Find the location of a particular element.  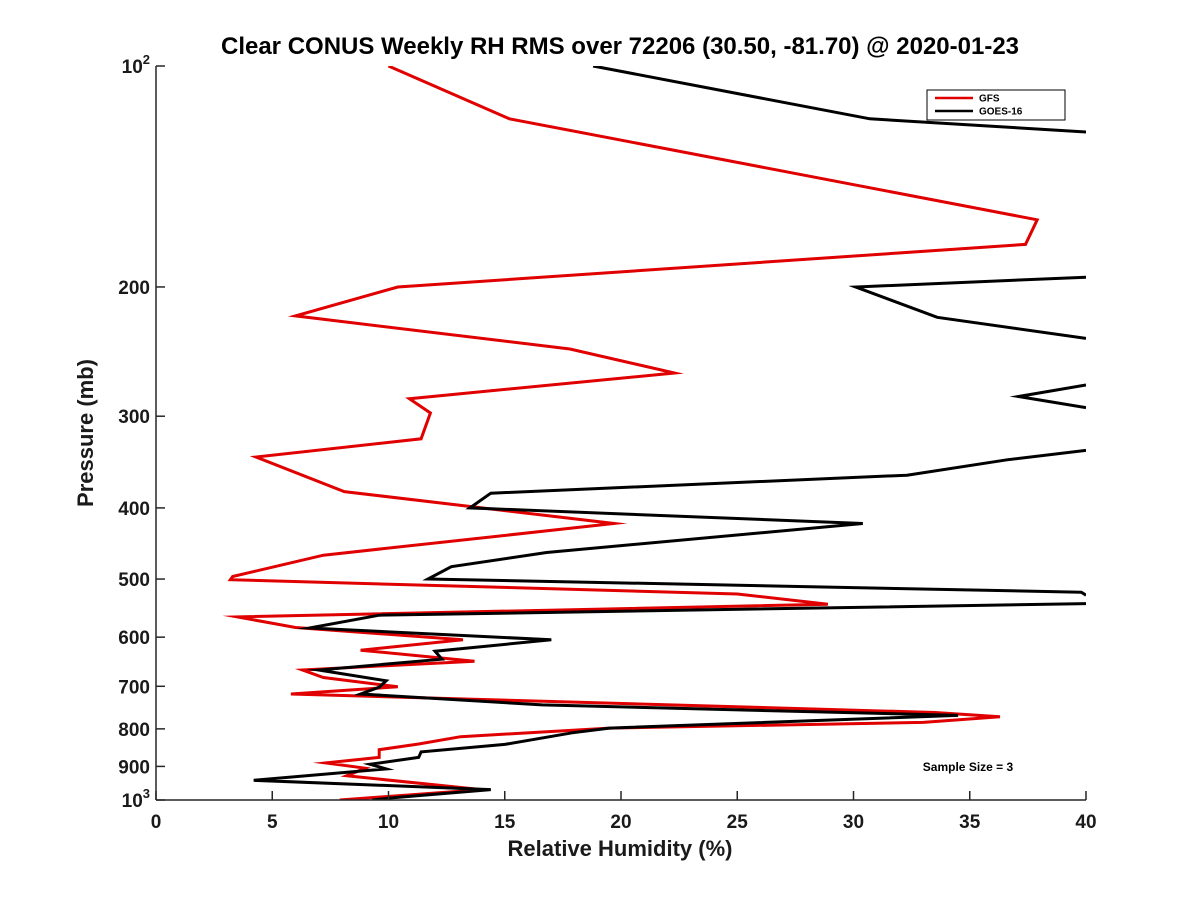

legend-label-gfs: GFS is located at coordinates (989, 99).